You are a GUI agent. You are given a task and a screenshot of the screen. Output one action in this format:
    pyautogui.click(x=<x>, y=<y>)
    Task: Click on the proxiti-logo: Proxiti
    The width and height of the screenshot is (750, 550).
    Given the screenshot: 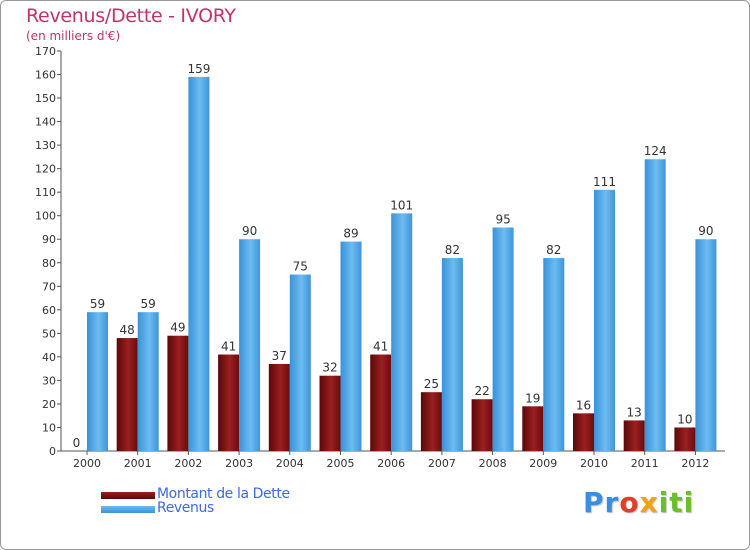 What is the action you would take?
    pyautogui.click(x=638, y=502)
    